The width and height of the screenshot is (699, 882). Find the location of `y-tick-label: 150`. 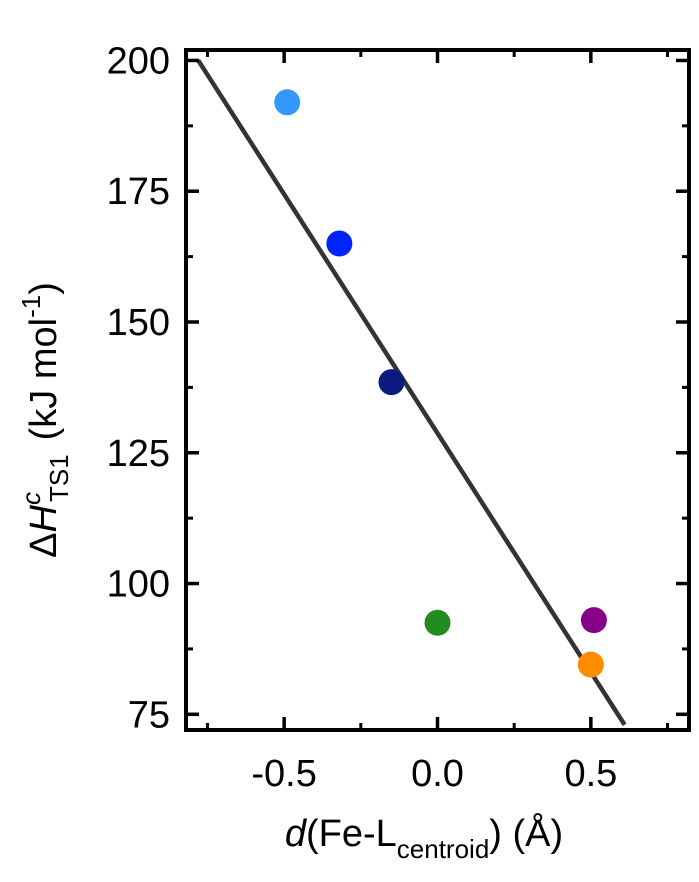

y-tick-label: 150 is located at coordinates (138, 323).